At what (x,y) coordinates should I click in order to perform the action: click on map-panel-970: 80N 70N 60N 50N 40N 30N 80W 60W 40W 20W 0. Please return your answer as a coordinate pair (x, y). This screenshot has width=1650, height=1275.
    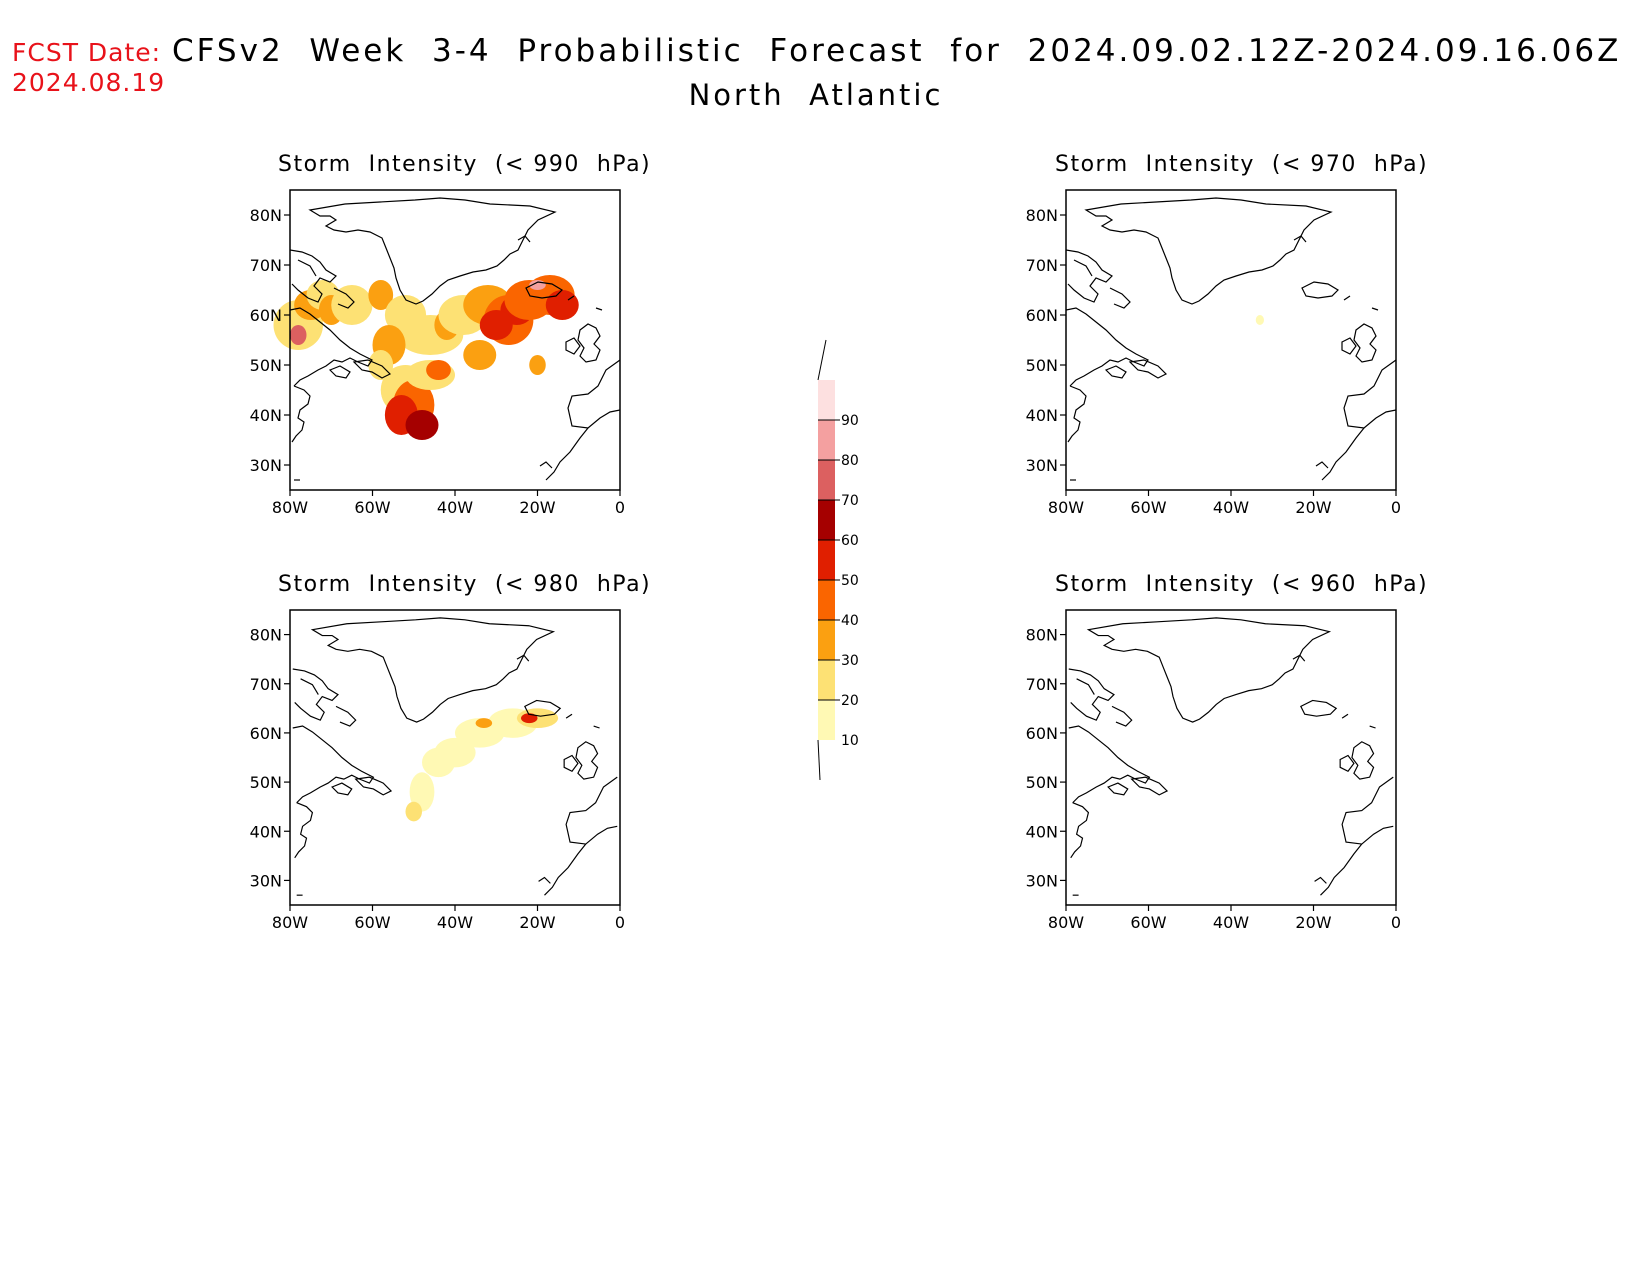
    Looking at the image, I should click on (1213, 353).